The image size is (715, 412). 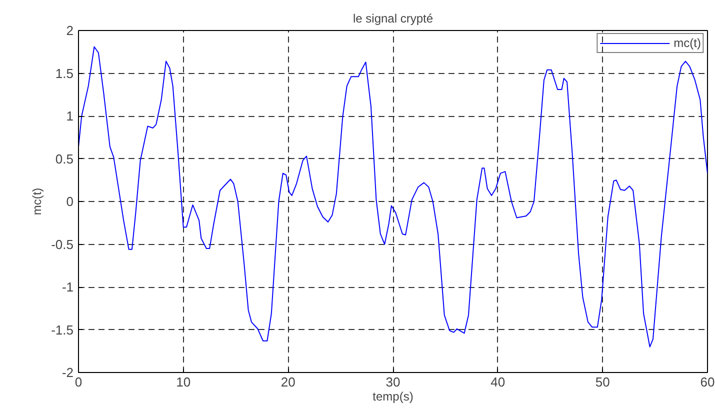 What do you see at coordinates (70, 30) in the screenshot?
I see `y-tick-label: 2` at bounding box center [70, 30].